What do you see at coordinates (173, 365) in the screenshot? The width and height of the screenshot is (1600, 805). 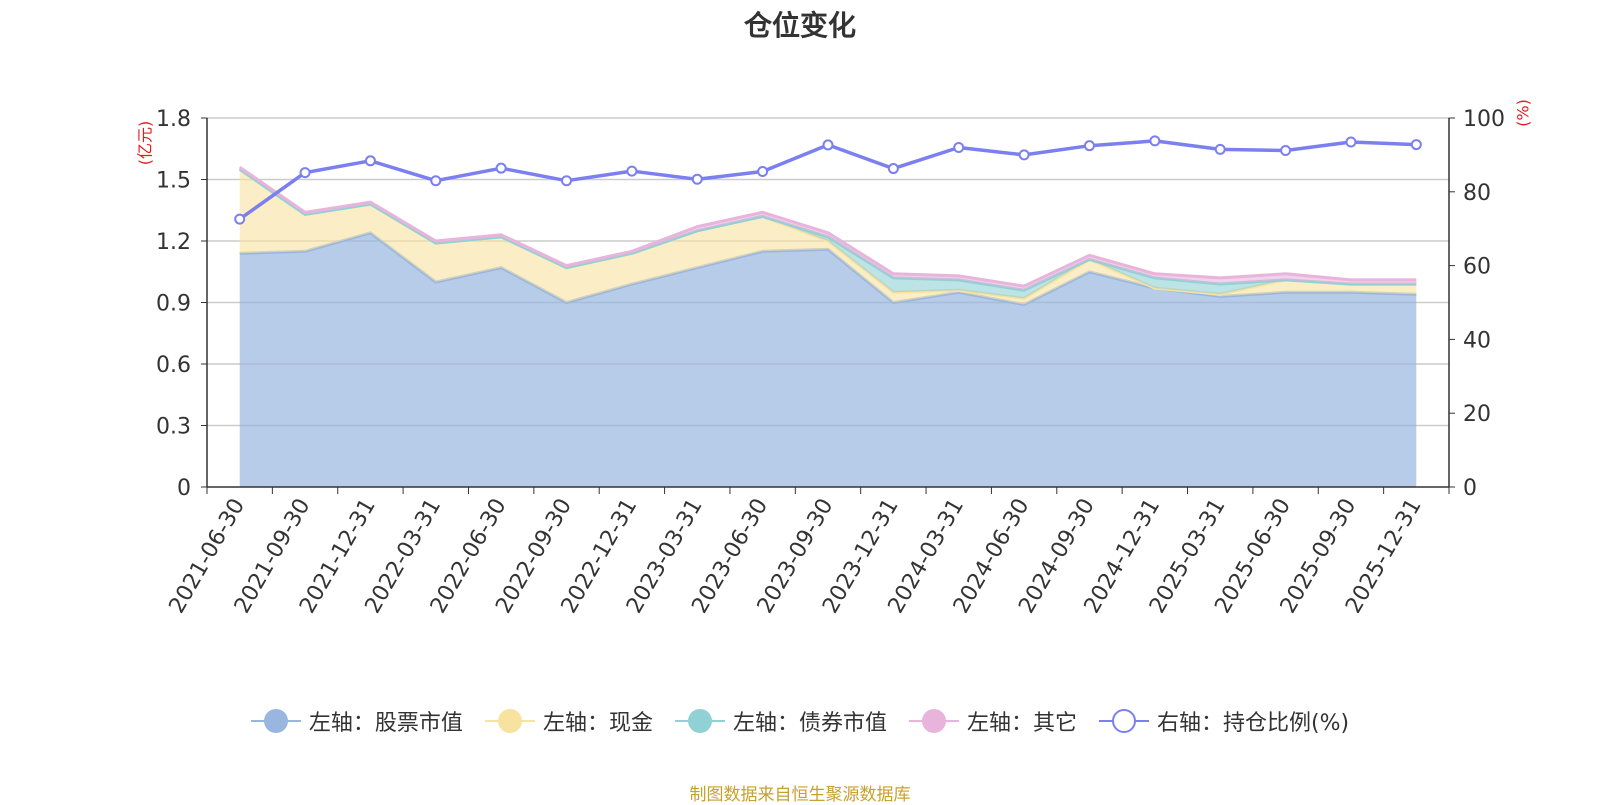 I see `left-tick-label: 0.6` at bounding box center [173, 365].